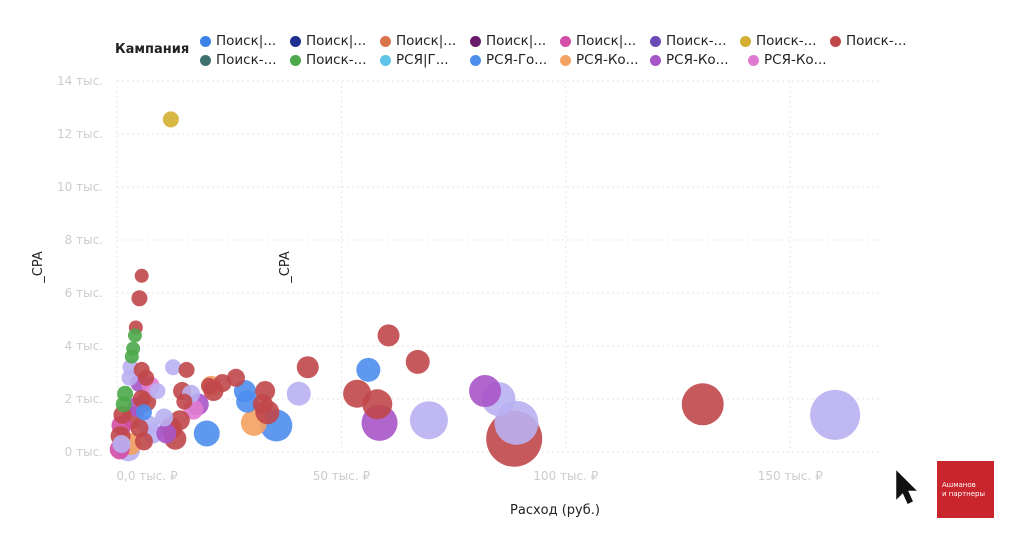  What do you see at coordinates (964, 493) in the screenshot?
I see `logo-line-2: и партнеры` at bounding box center [964, 493].